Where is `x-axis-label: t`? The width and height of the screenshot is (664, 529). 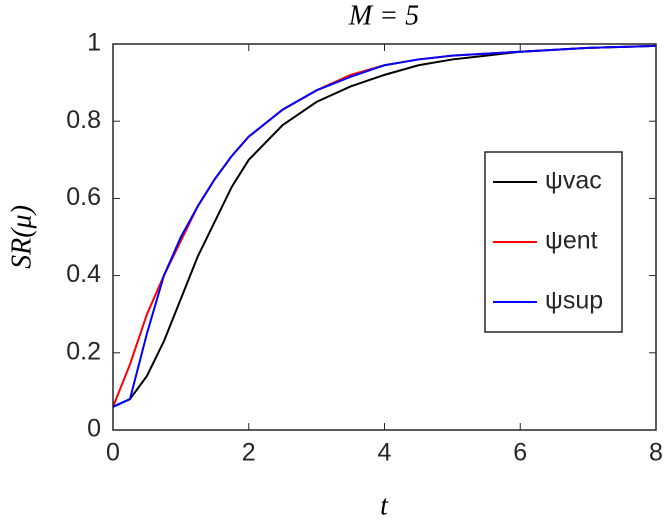
x-axis-label: t is located at coordinates (384, 505).